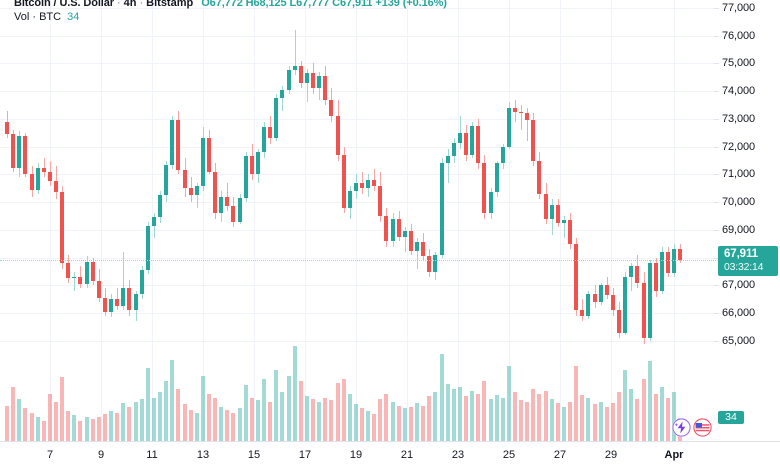 Image resolution: width=780 pixels, height=470 pixels. I want to click on legend-symbol: Bitcoin / U.S. Dollar, so click(64, 4).